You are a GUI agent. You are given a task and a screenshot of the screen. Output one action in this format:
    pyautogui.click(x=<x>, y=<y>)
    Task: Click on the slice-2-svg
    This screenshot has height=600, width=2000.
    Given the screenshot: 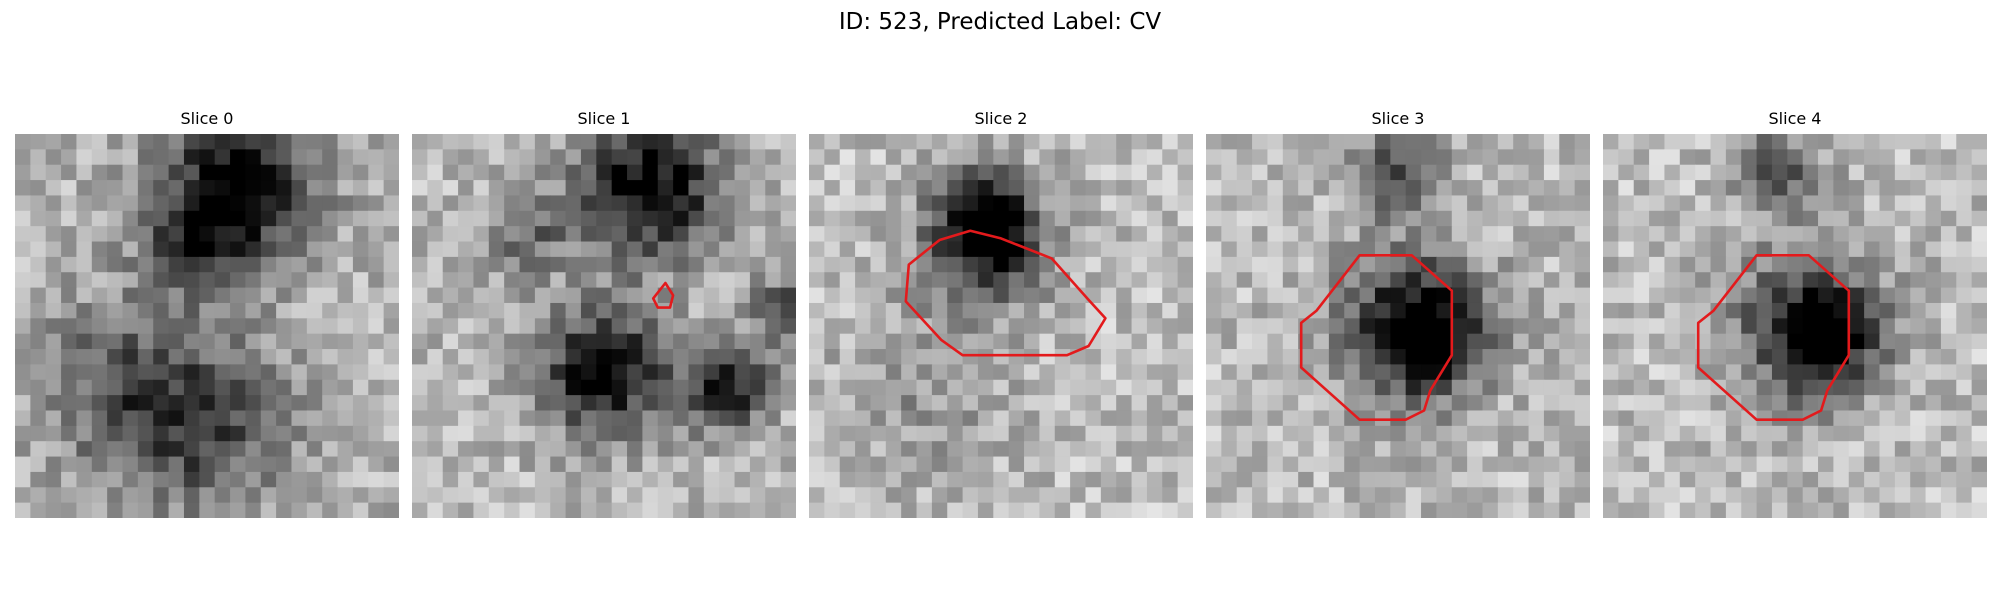 What is the action you would take?
    pyautogui.click(x=1001, y=326)
    